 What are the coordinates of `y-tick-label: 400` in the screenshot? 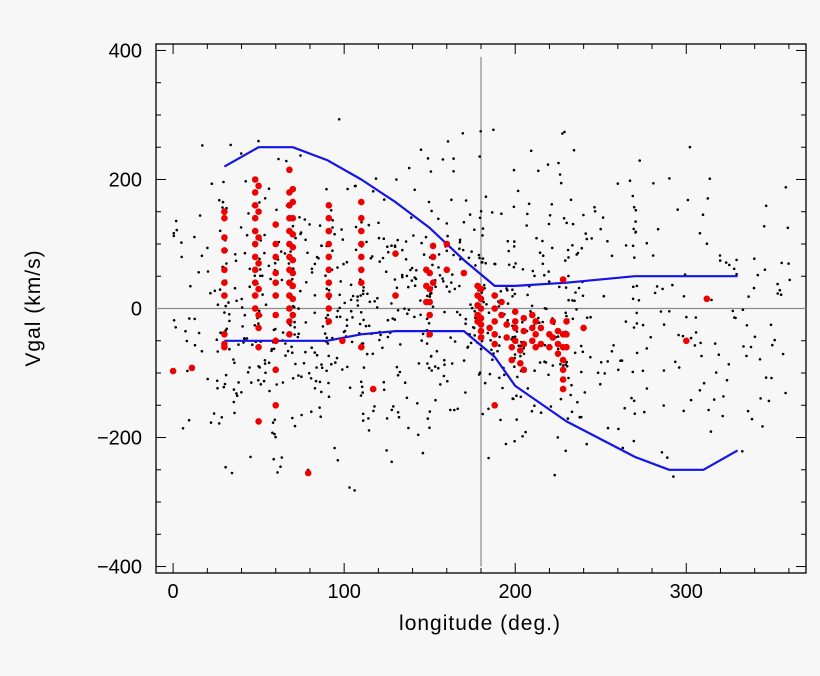 It's located at (125, 51).